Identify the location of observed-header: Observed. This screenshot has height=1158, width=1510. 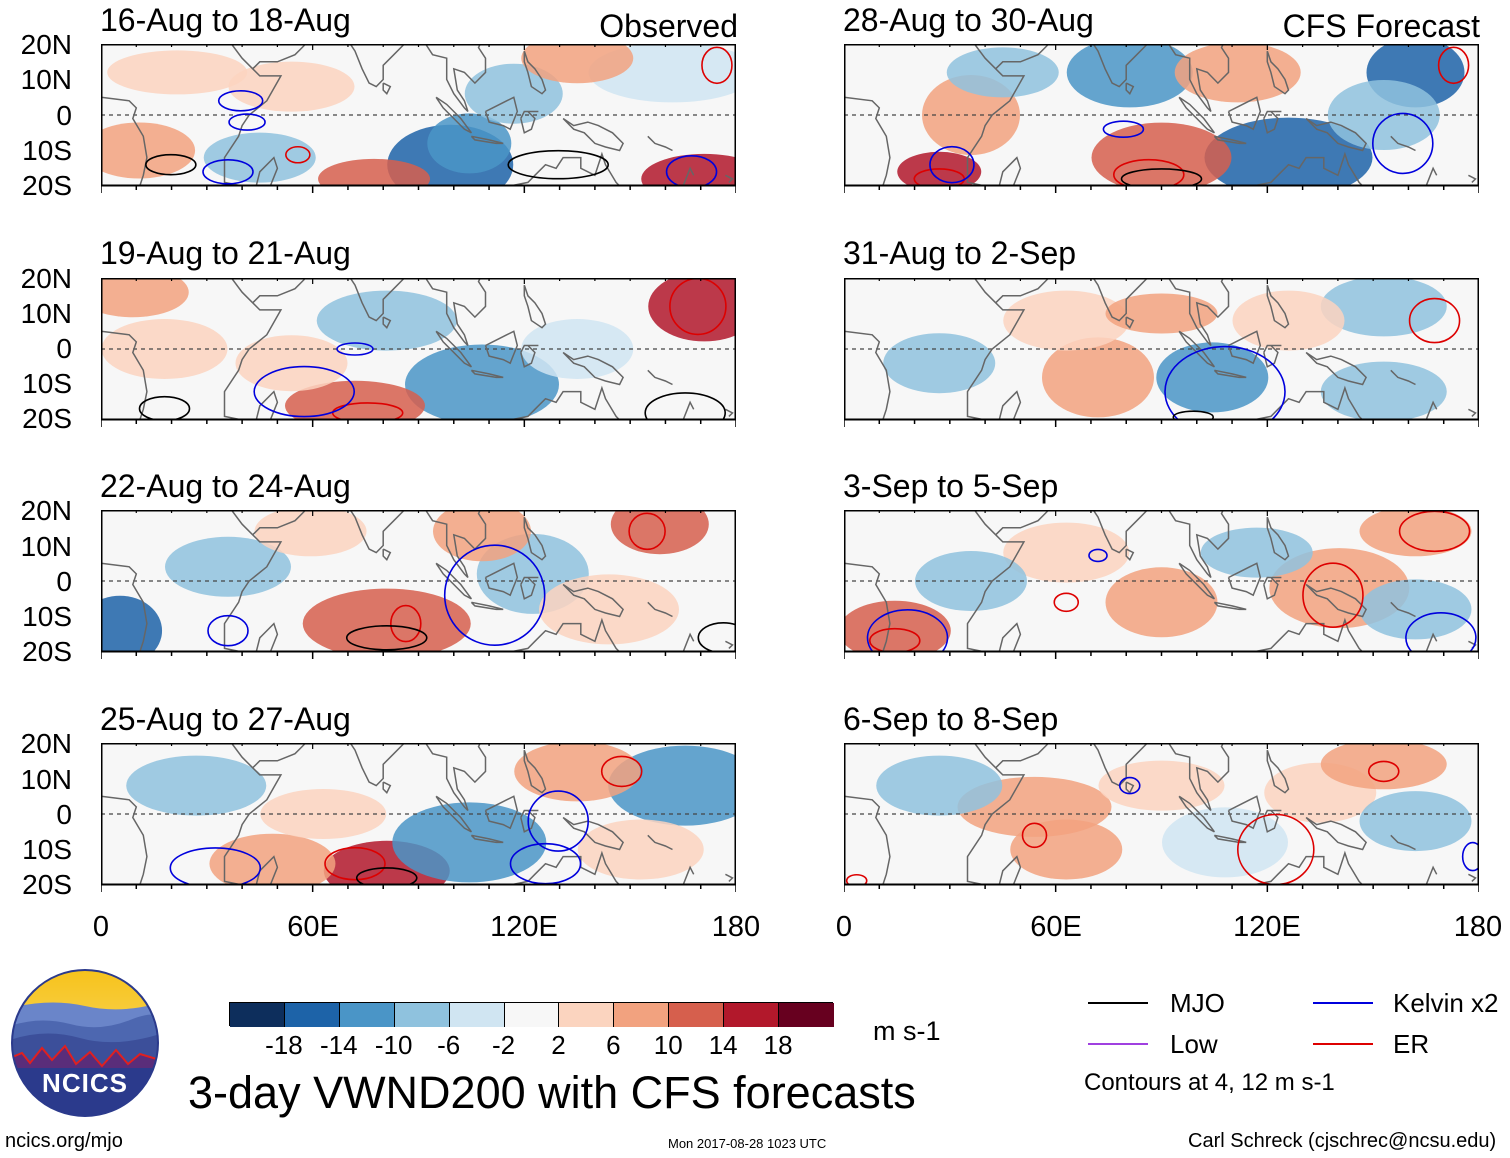
(668, 26).